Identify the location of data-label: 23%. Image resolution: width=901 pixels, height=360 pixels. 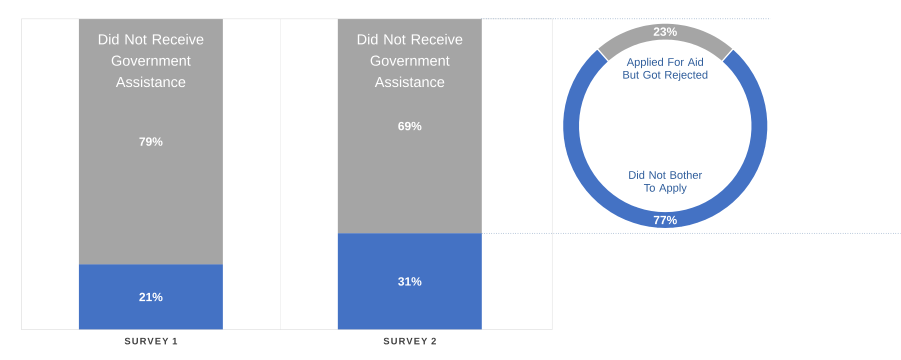
(665, 32).